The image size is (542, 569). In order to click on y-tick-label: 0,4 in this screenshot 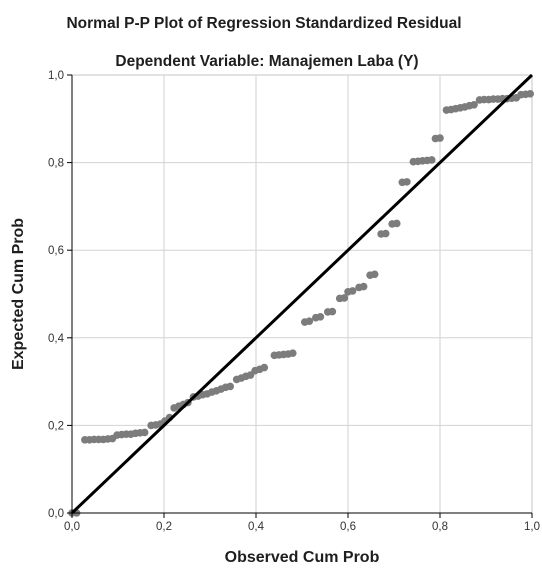, I will do `click(56, 339)`.